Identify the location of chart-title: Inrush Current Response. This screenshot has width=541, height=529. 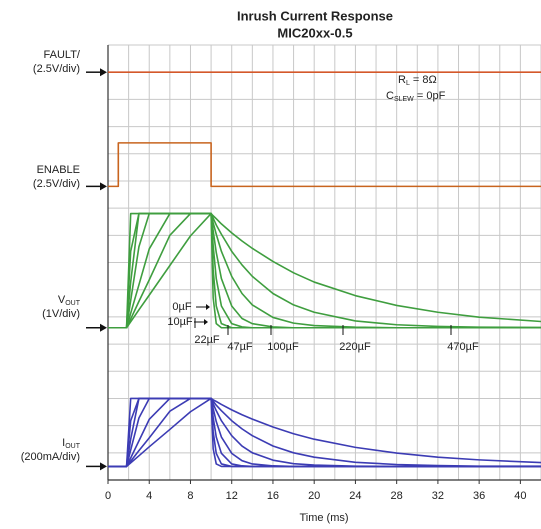
(315, 15).